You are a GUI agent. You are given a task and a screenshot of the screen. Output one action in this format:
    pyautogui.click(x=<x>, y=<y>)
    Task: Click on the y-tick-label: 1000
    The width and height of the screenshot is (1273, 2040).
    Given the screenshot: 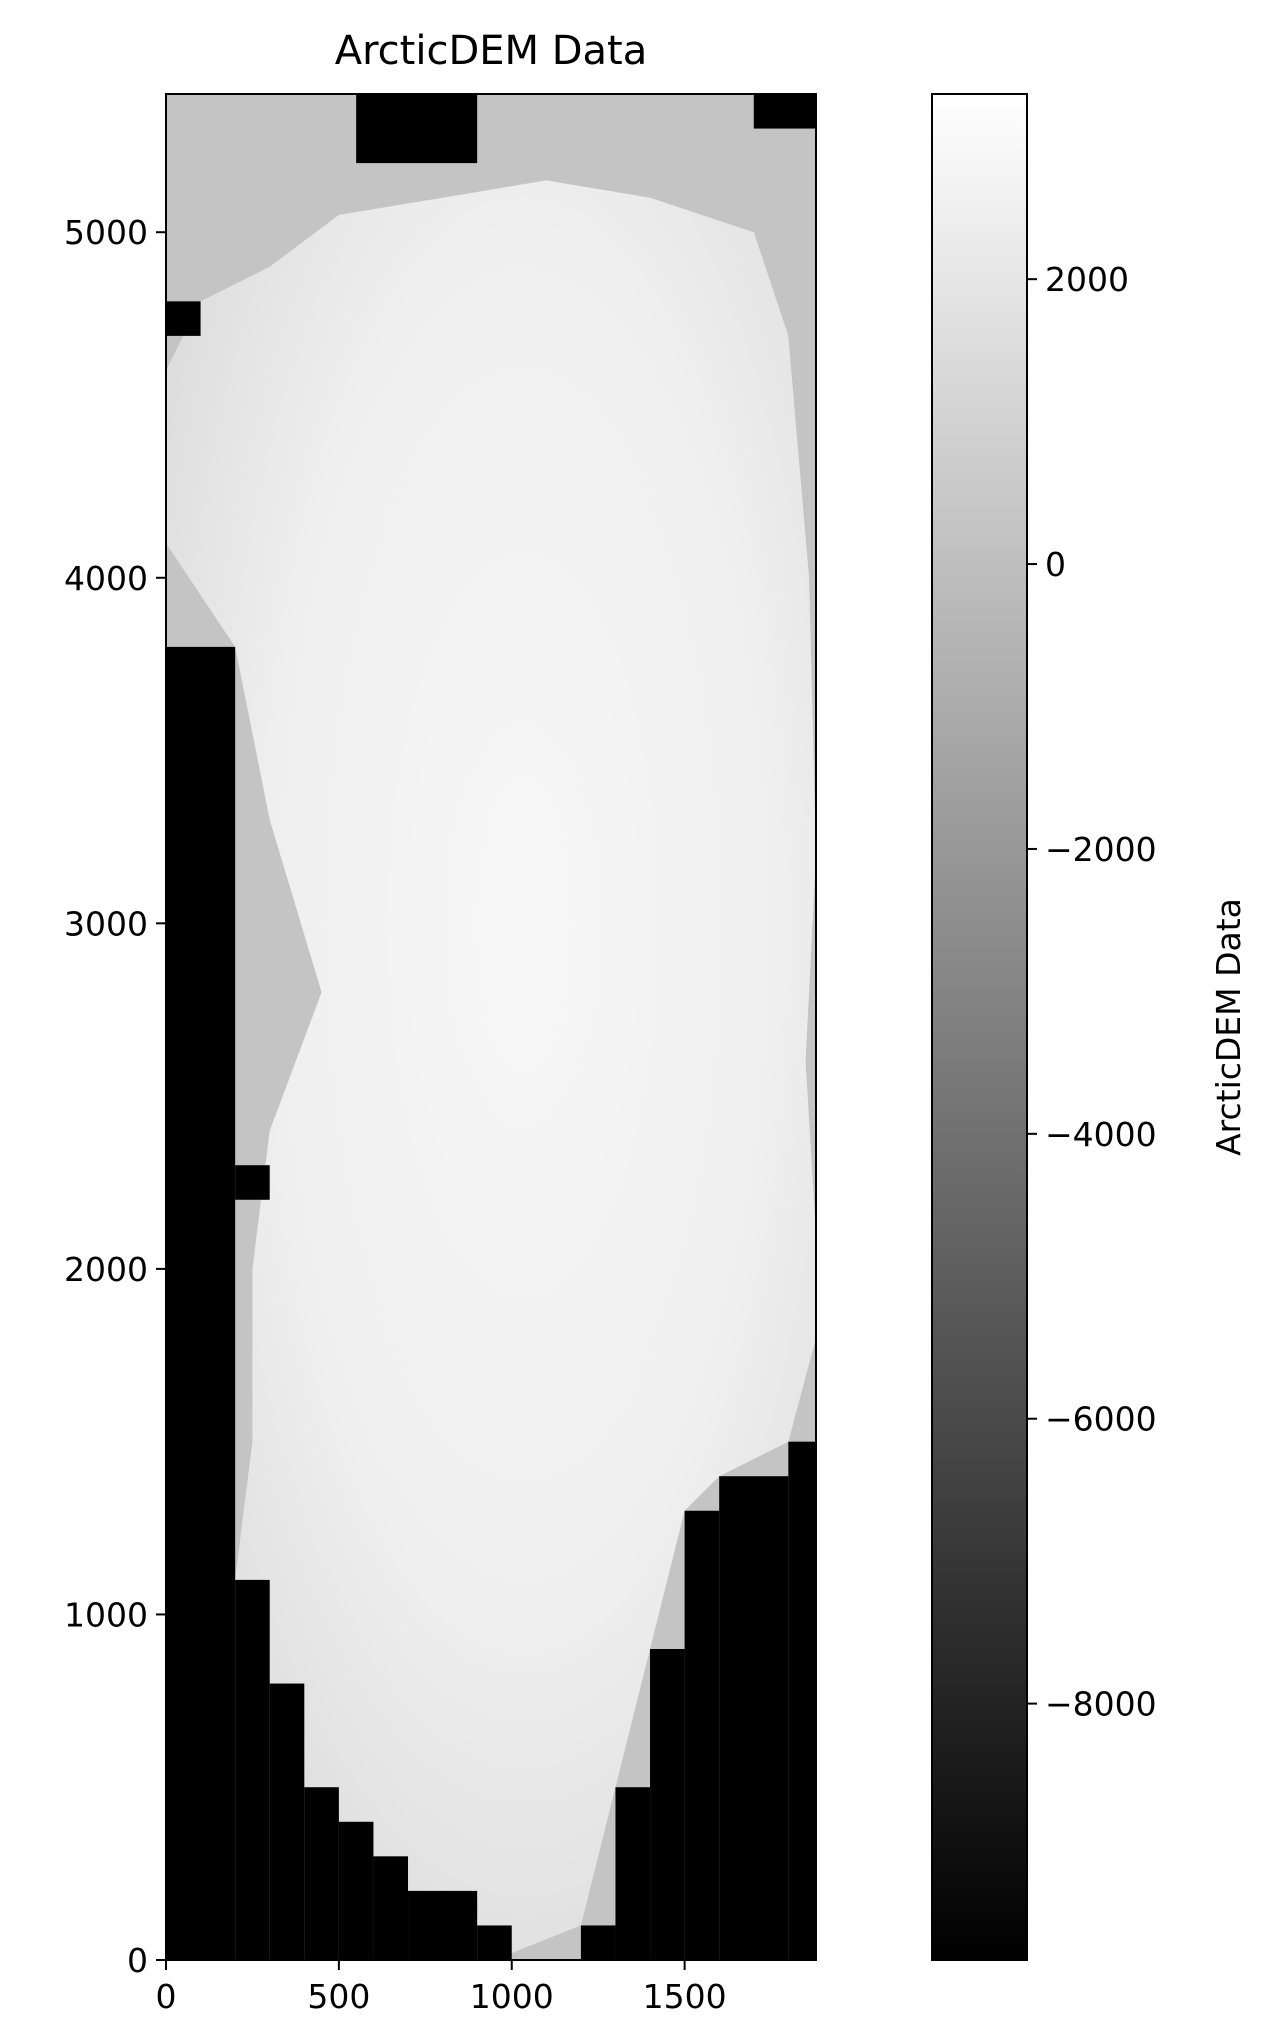 What is the action you would take?
    pyautogui.click(x=106, y=1614)
    